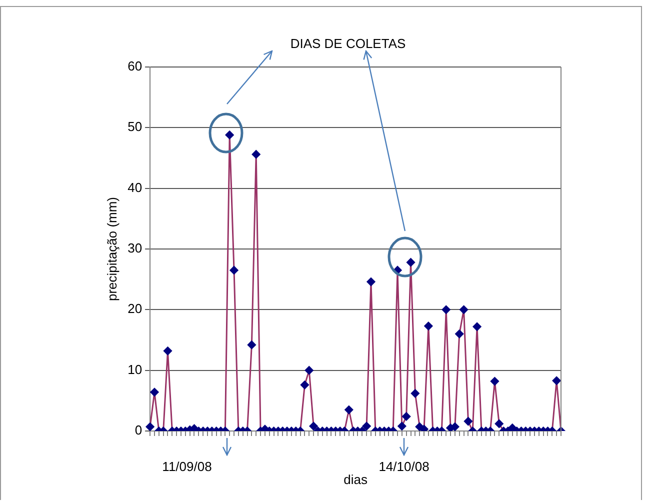  What do you see at coordinates (135, 66) in the screenshot?
I see `y-tick-label: 60` at bounding box center [135, 66].